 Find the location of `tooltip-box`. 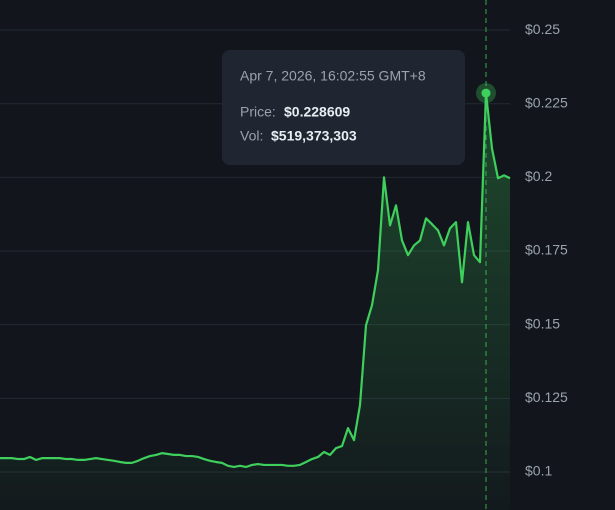

tooltip-box is located at coordinates (343, 107).